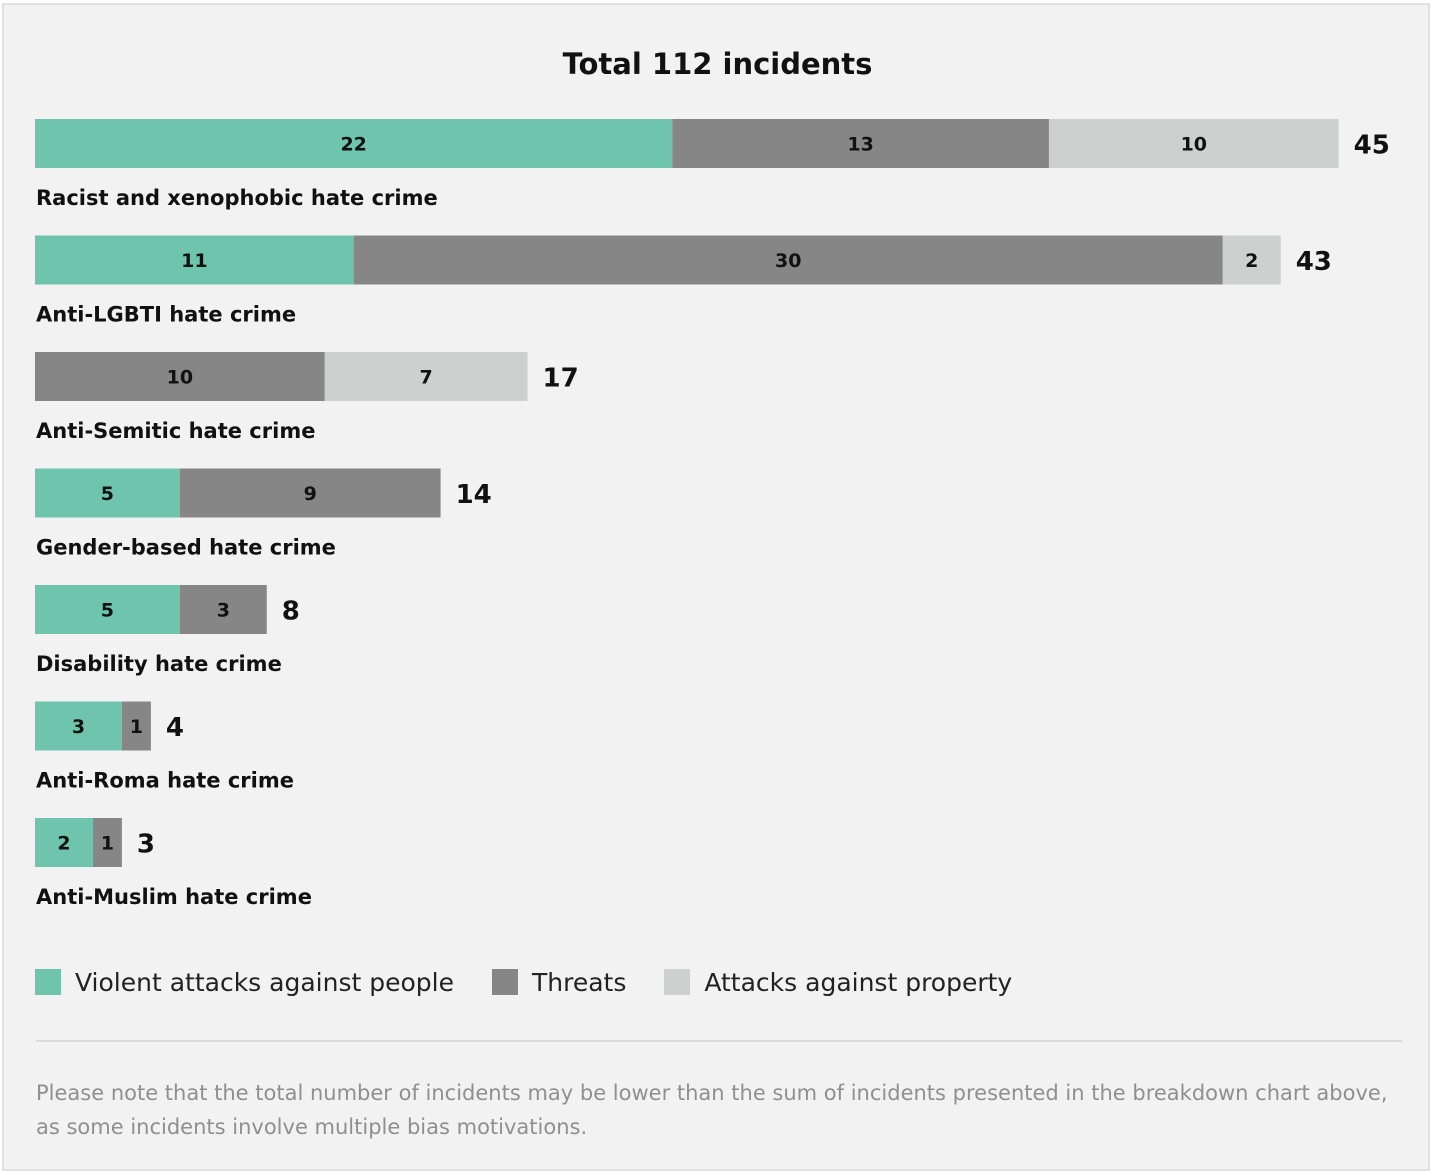 This screenshot has height=1175, width=1435. Describe the element at coordinates (165, 781) in the screenshot. I see `category-label: Anti-Roma hate crime` at that location.